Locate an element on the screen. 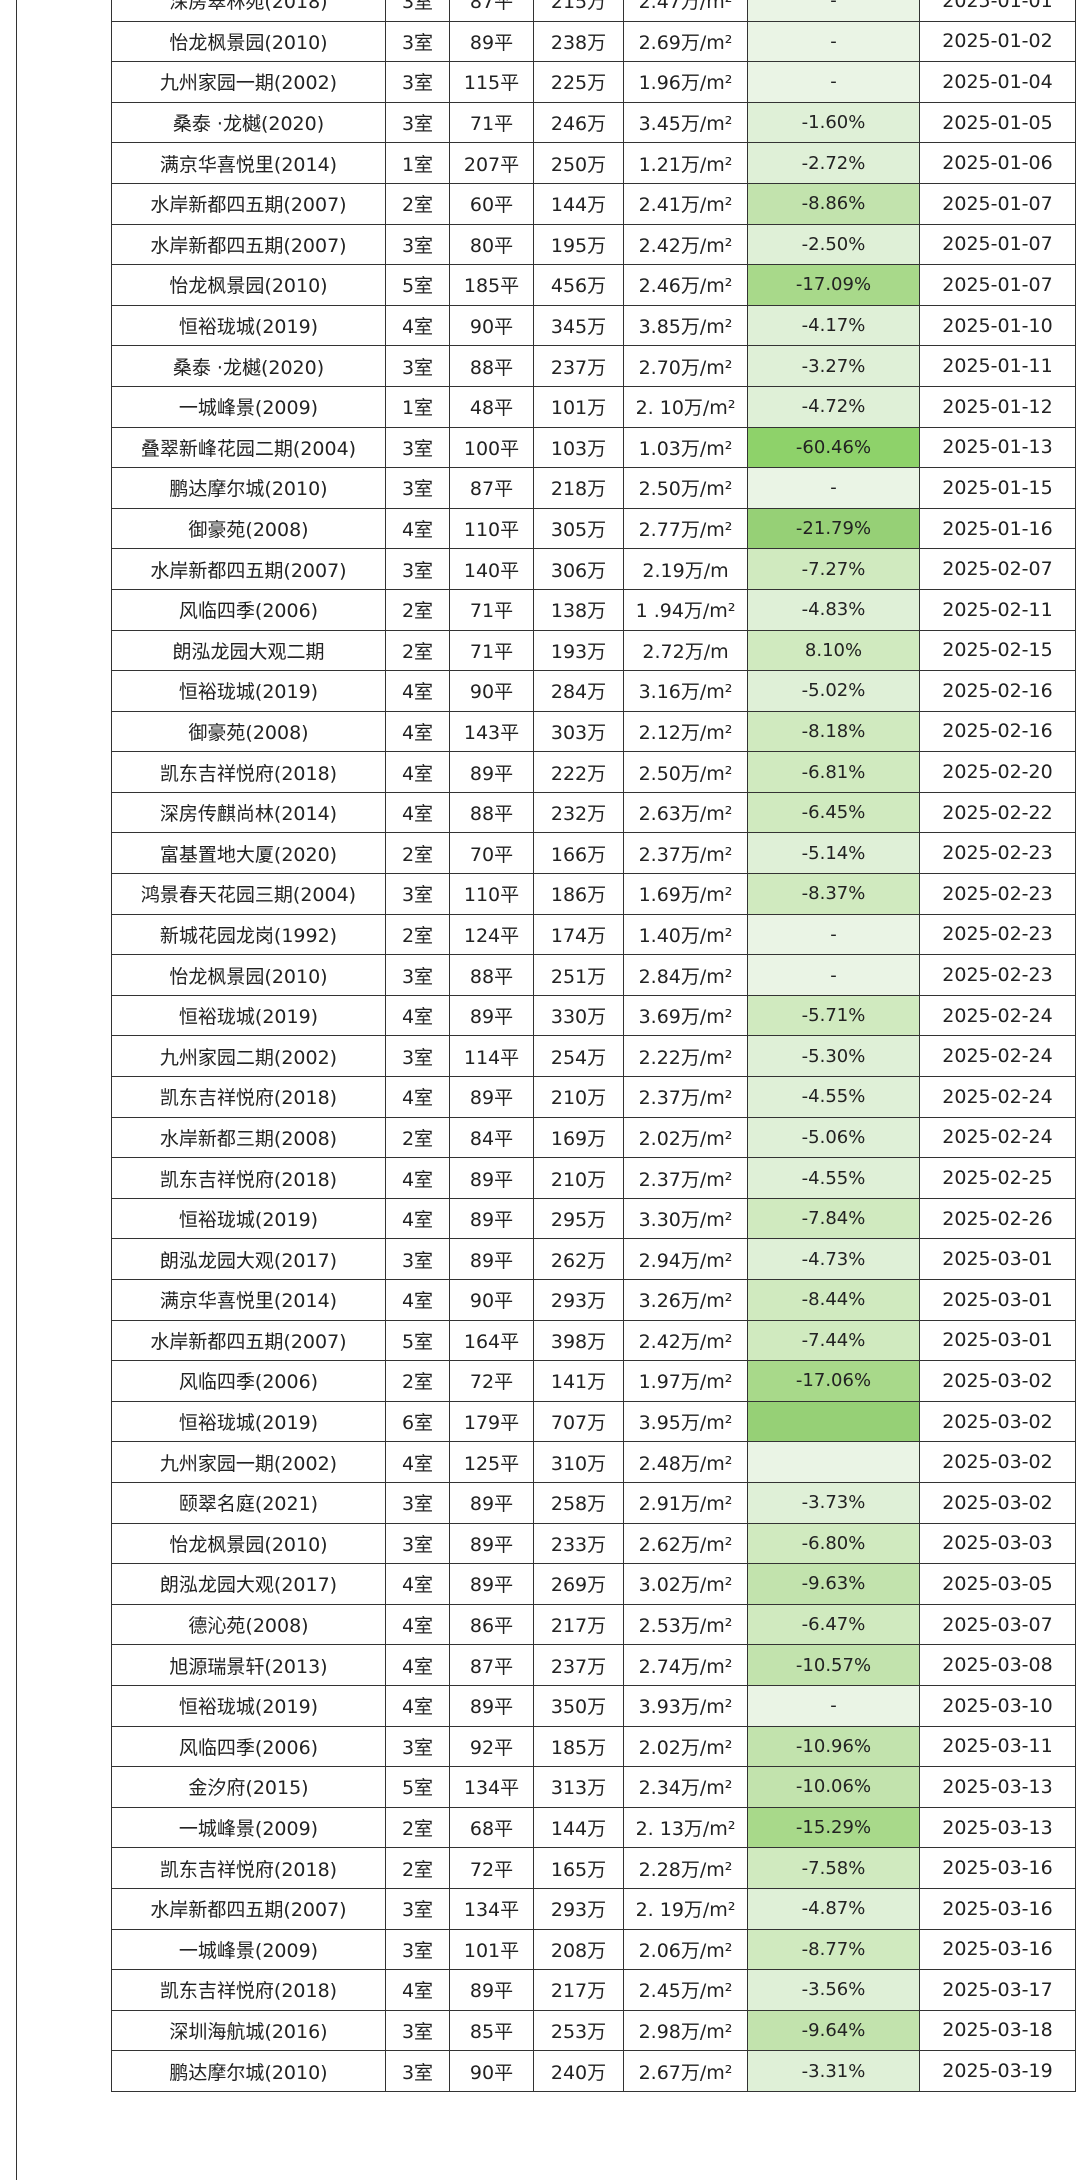 Image resolution: width=1080 pixels, height=2180 pixels. date-cell: 2025-03-19 is located at coordinates (997, 2071).